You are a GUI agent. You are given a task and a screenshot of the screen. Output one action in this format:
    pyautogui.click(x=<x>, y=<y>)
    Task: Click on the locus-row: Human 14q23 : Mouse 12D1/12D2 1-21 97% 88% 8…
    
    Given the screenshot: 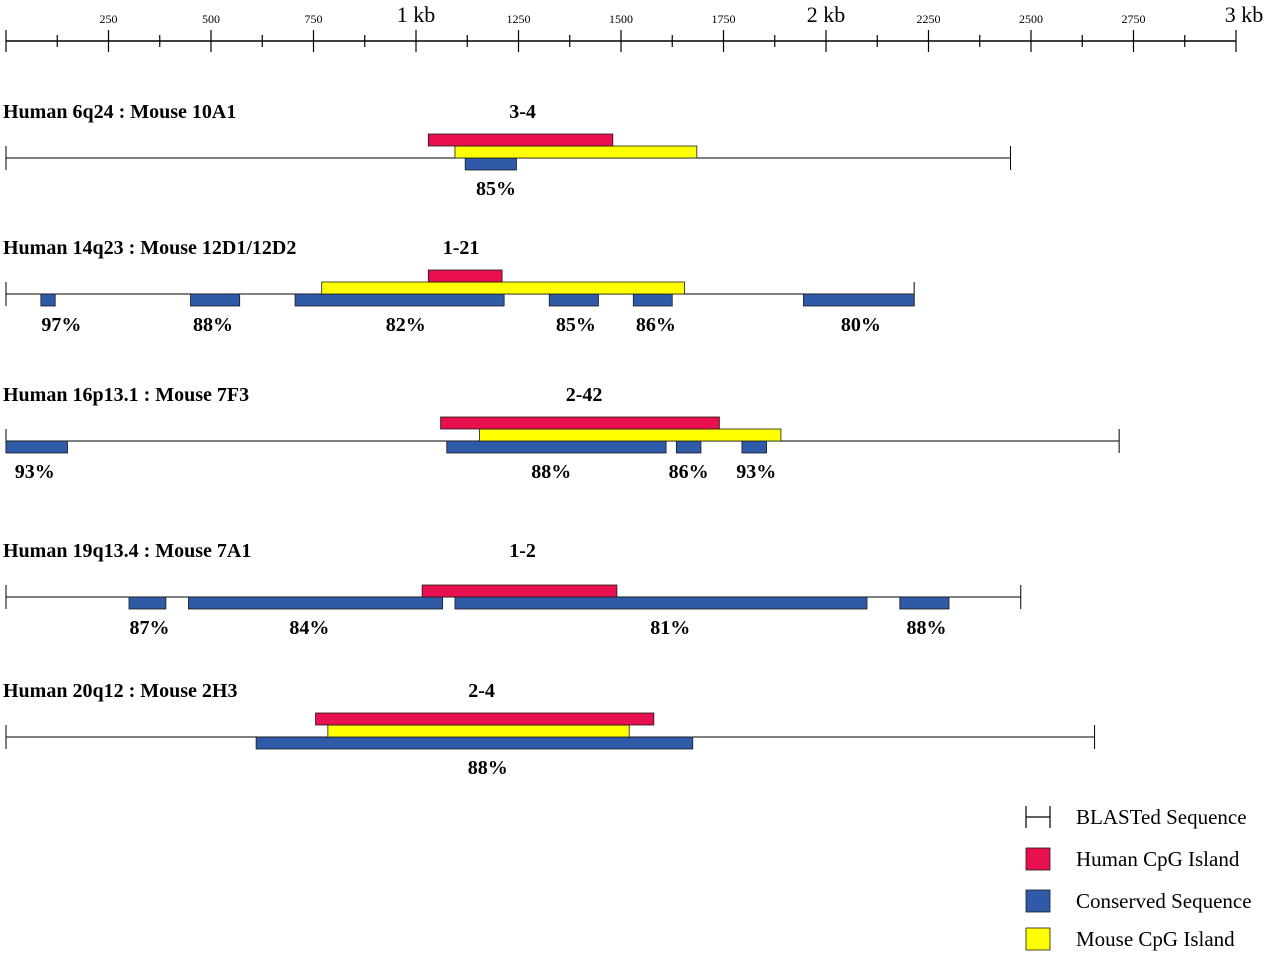 What is the action you would take?
    pyautogui.click(x=459, y=286)
    